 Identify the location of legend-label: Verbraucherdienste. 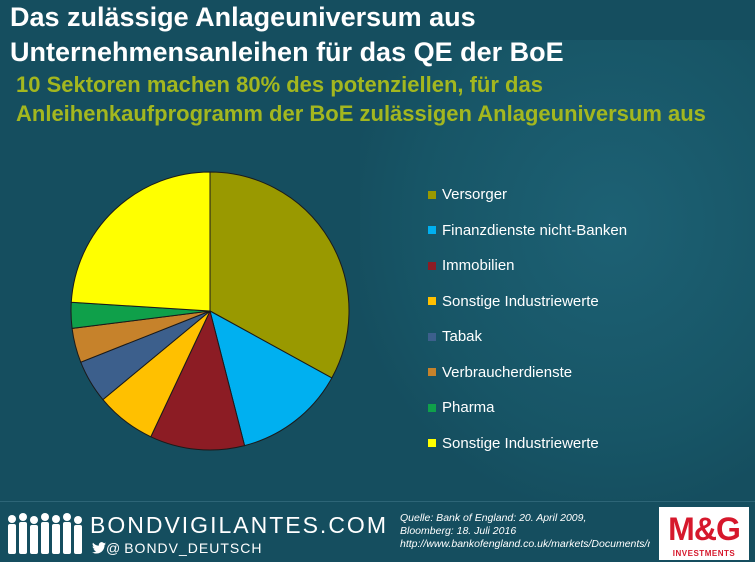
(507, 372).